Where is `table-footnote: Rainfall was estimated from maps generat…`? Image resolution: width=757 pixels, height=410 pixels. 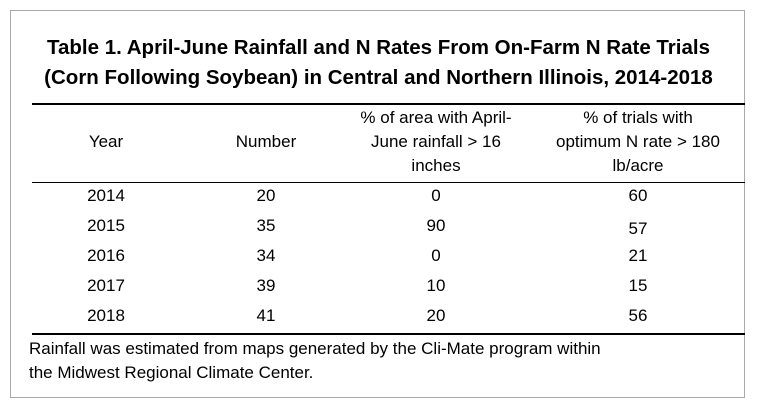
table-footnote: Rainfall was estimated from maps generat… is located at coordinates (379, 361).